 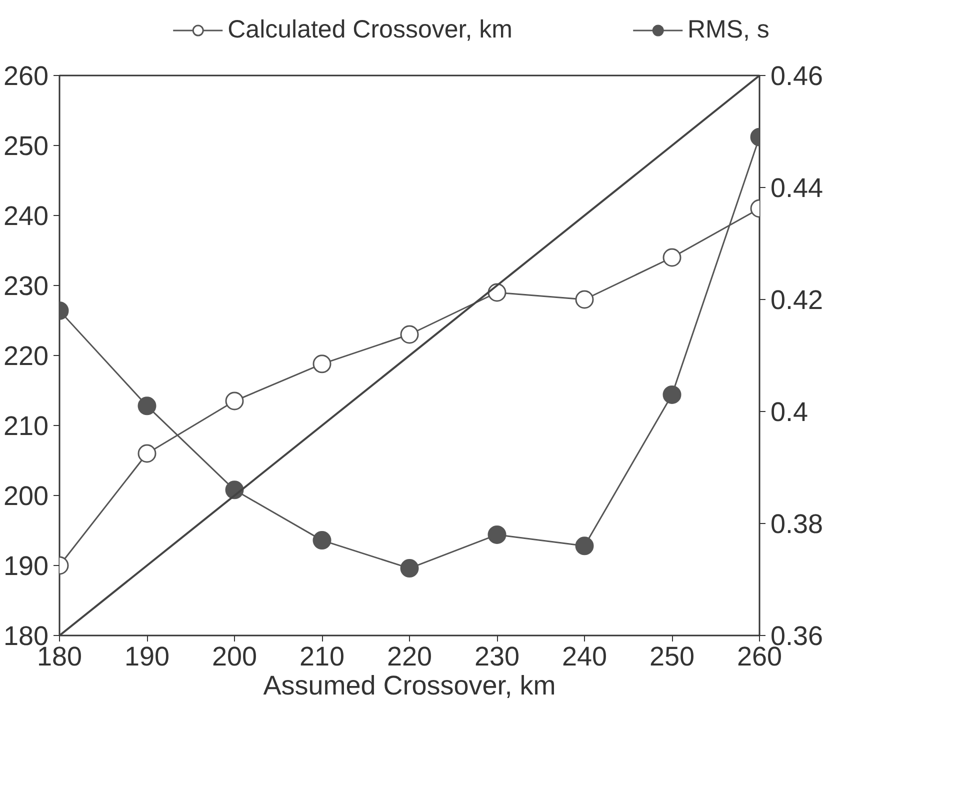 What do you see at coordinates (370, 30) in the screenshot?
I see `legend-label: Calculated Crossover, km` at bounding box center [370, 30].